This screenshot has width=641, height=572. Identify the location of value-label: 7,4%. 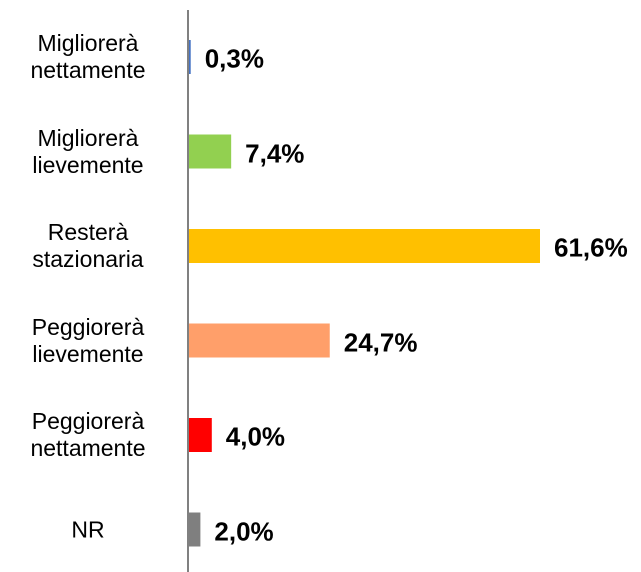
(275, 153).